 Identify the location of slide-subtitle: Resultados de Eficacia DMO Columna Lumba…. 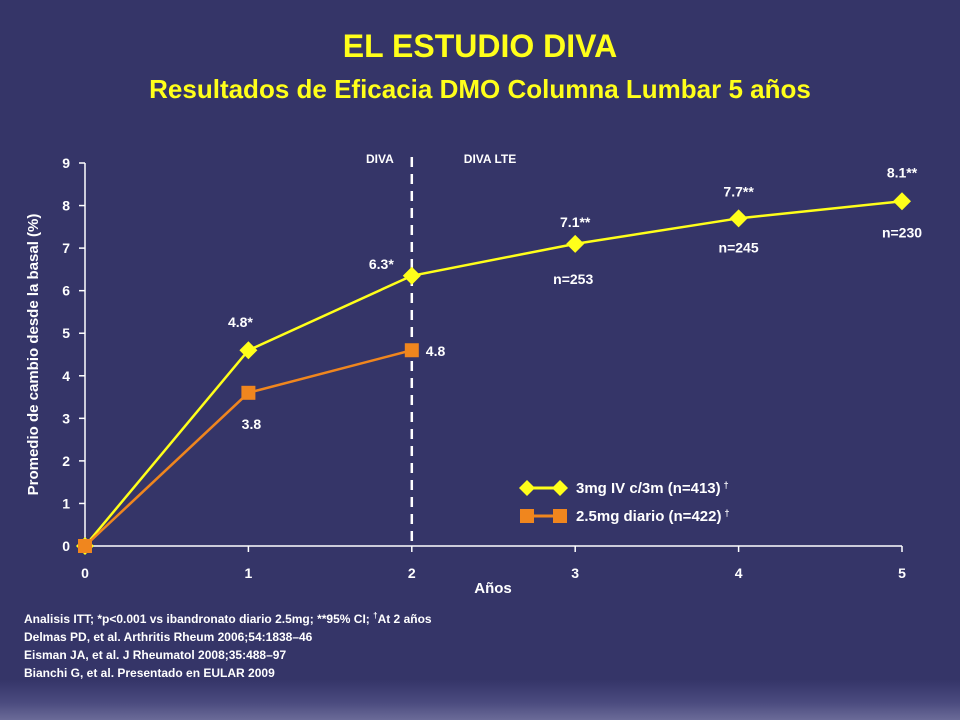
(480, 89).